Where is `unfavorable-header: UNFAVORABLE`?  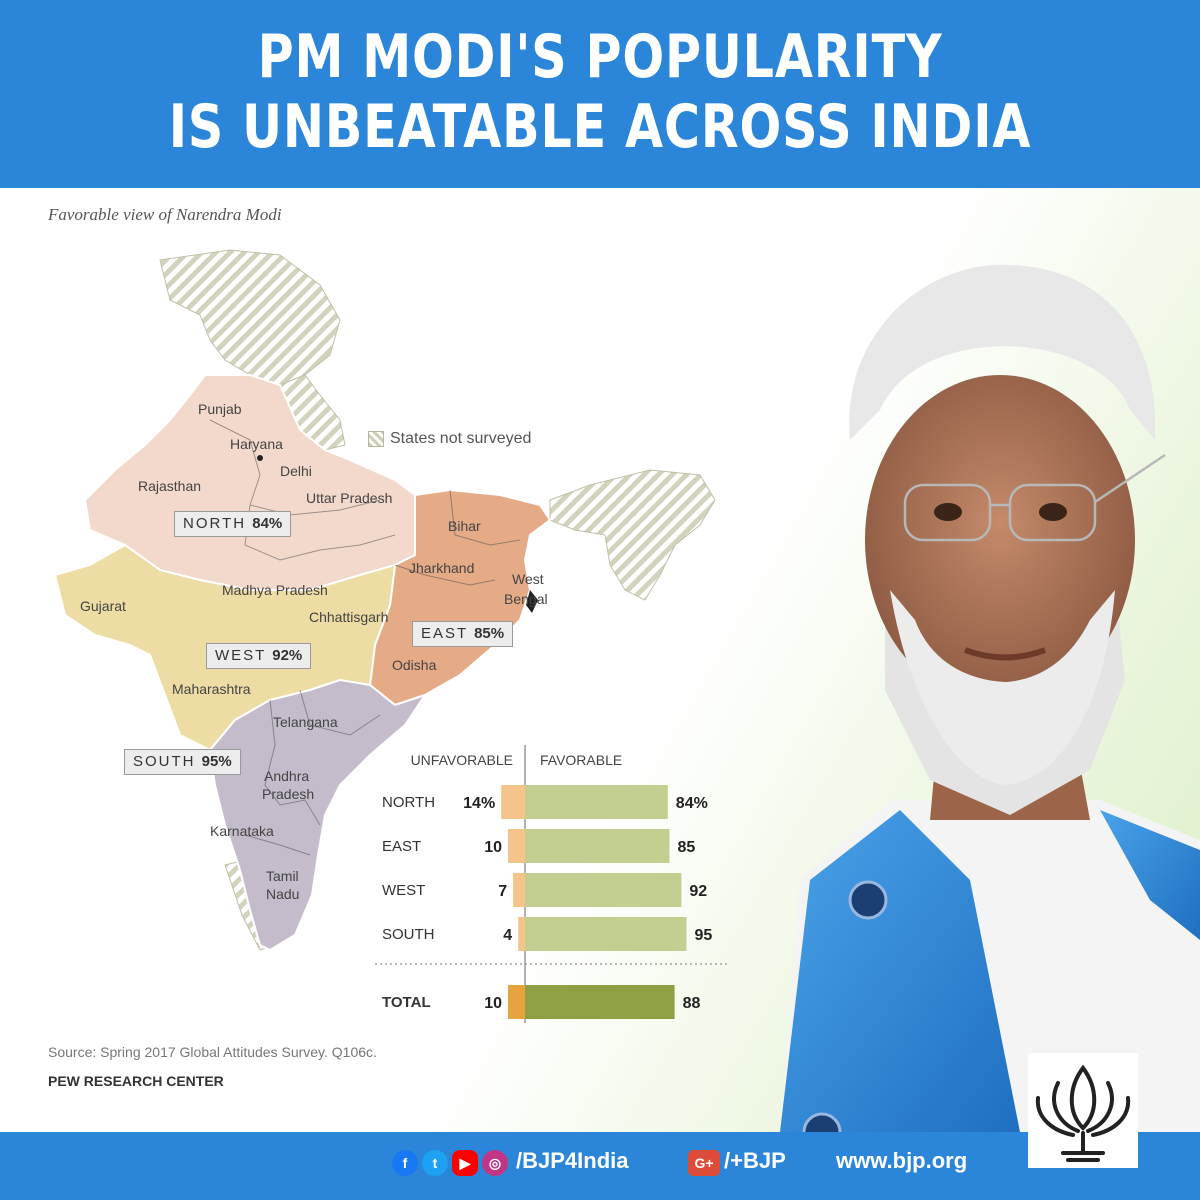 unfavorable-header: UNFAVORABLE is located at coordinates (462, 760).